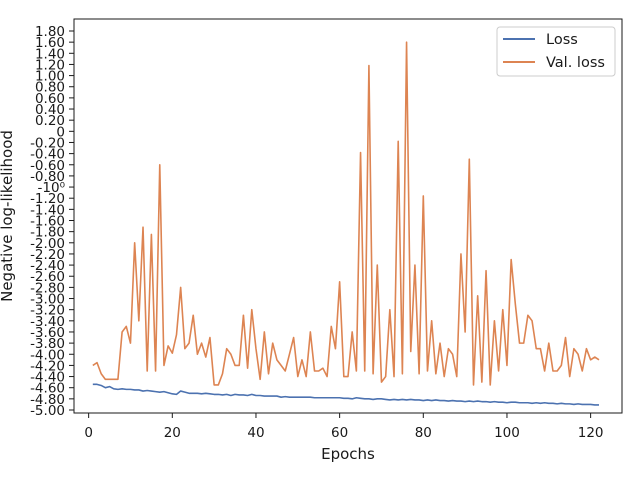 Image resolution: width=640 pixels, height=480 pixels. What do you see at coordinates (47, 366) in the screenshot?
I see `y-tick-label: -4.20` at bounding box center [47, 366].